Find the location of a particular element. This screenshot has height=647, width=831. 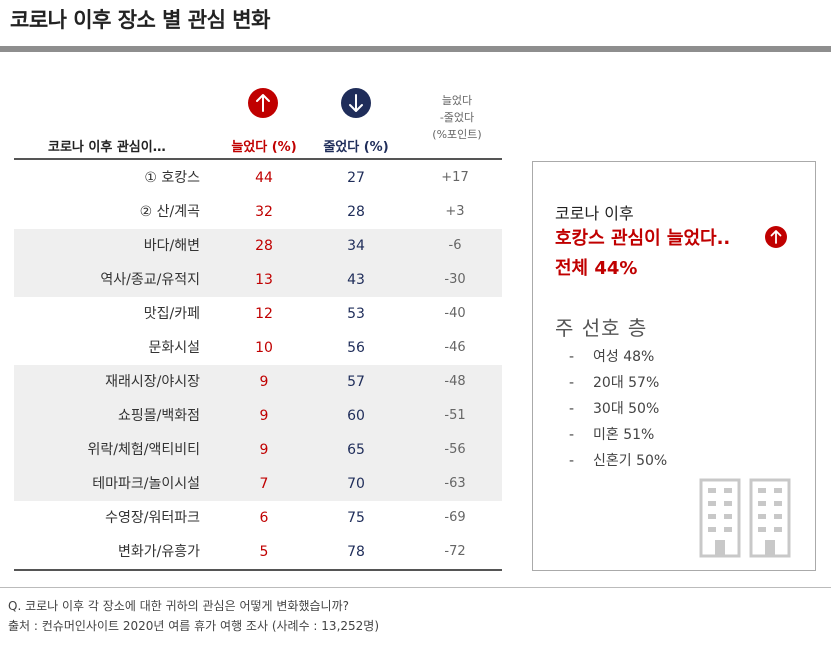

row-decreased-value: 56 is located at coordinates (356, 348).